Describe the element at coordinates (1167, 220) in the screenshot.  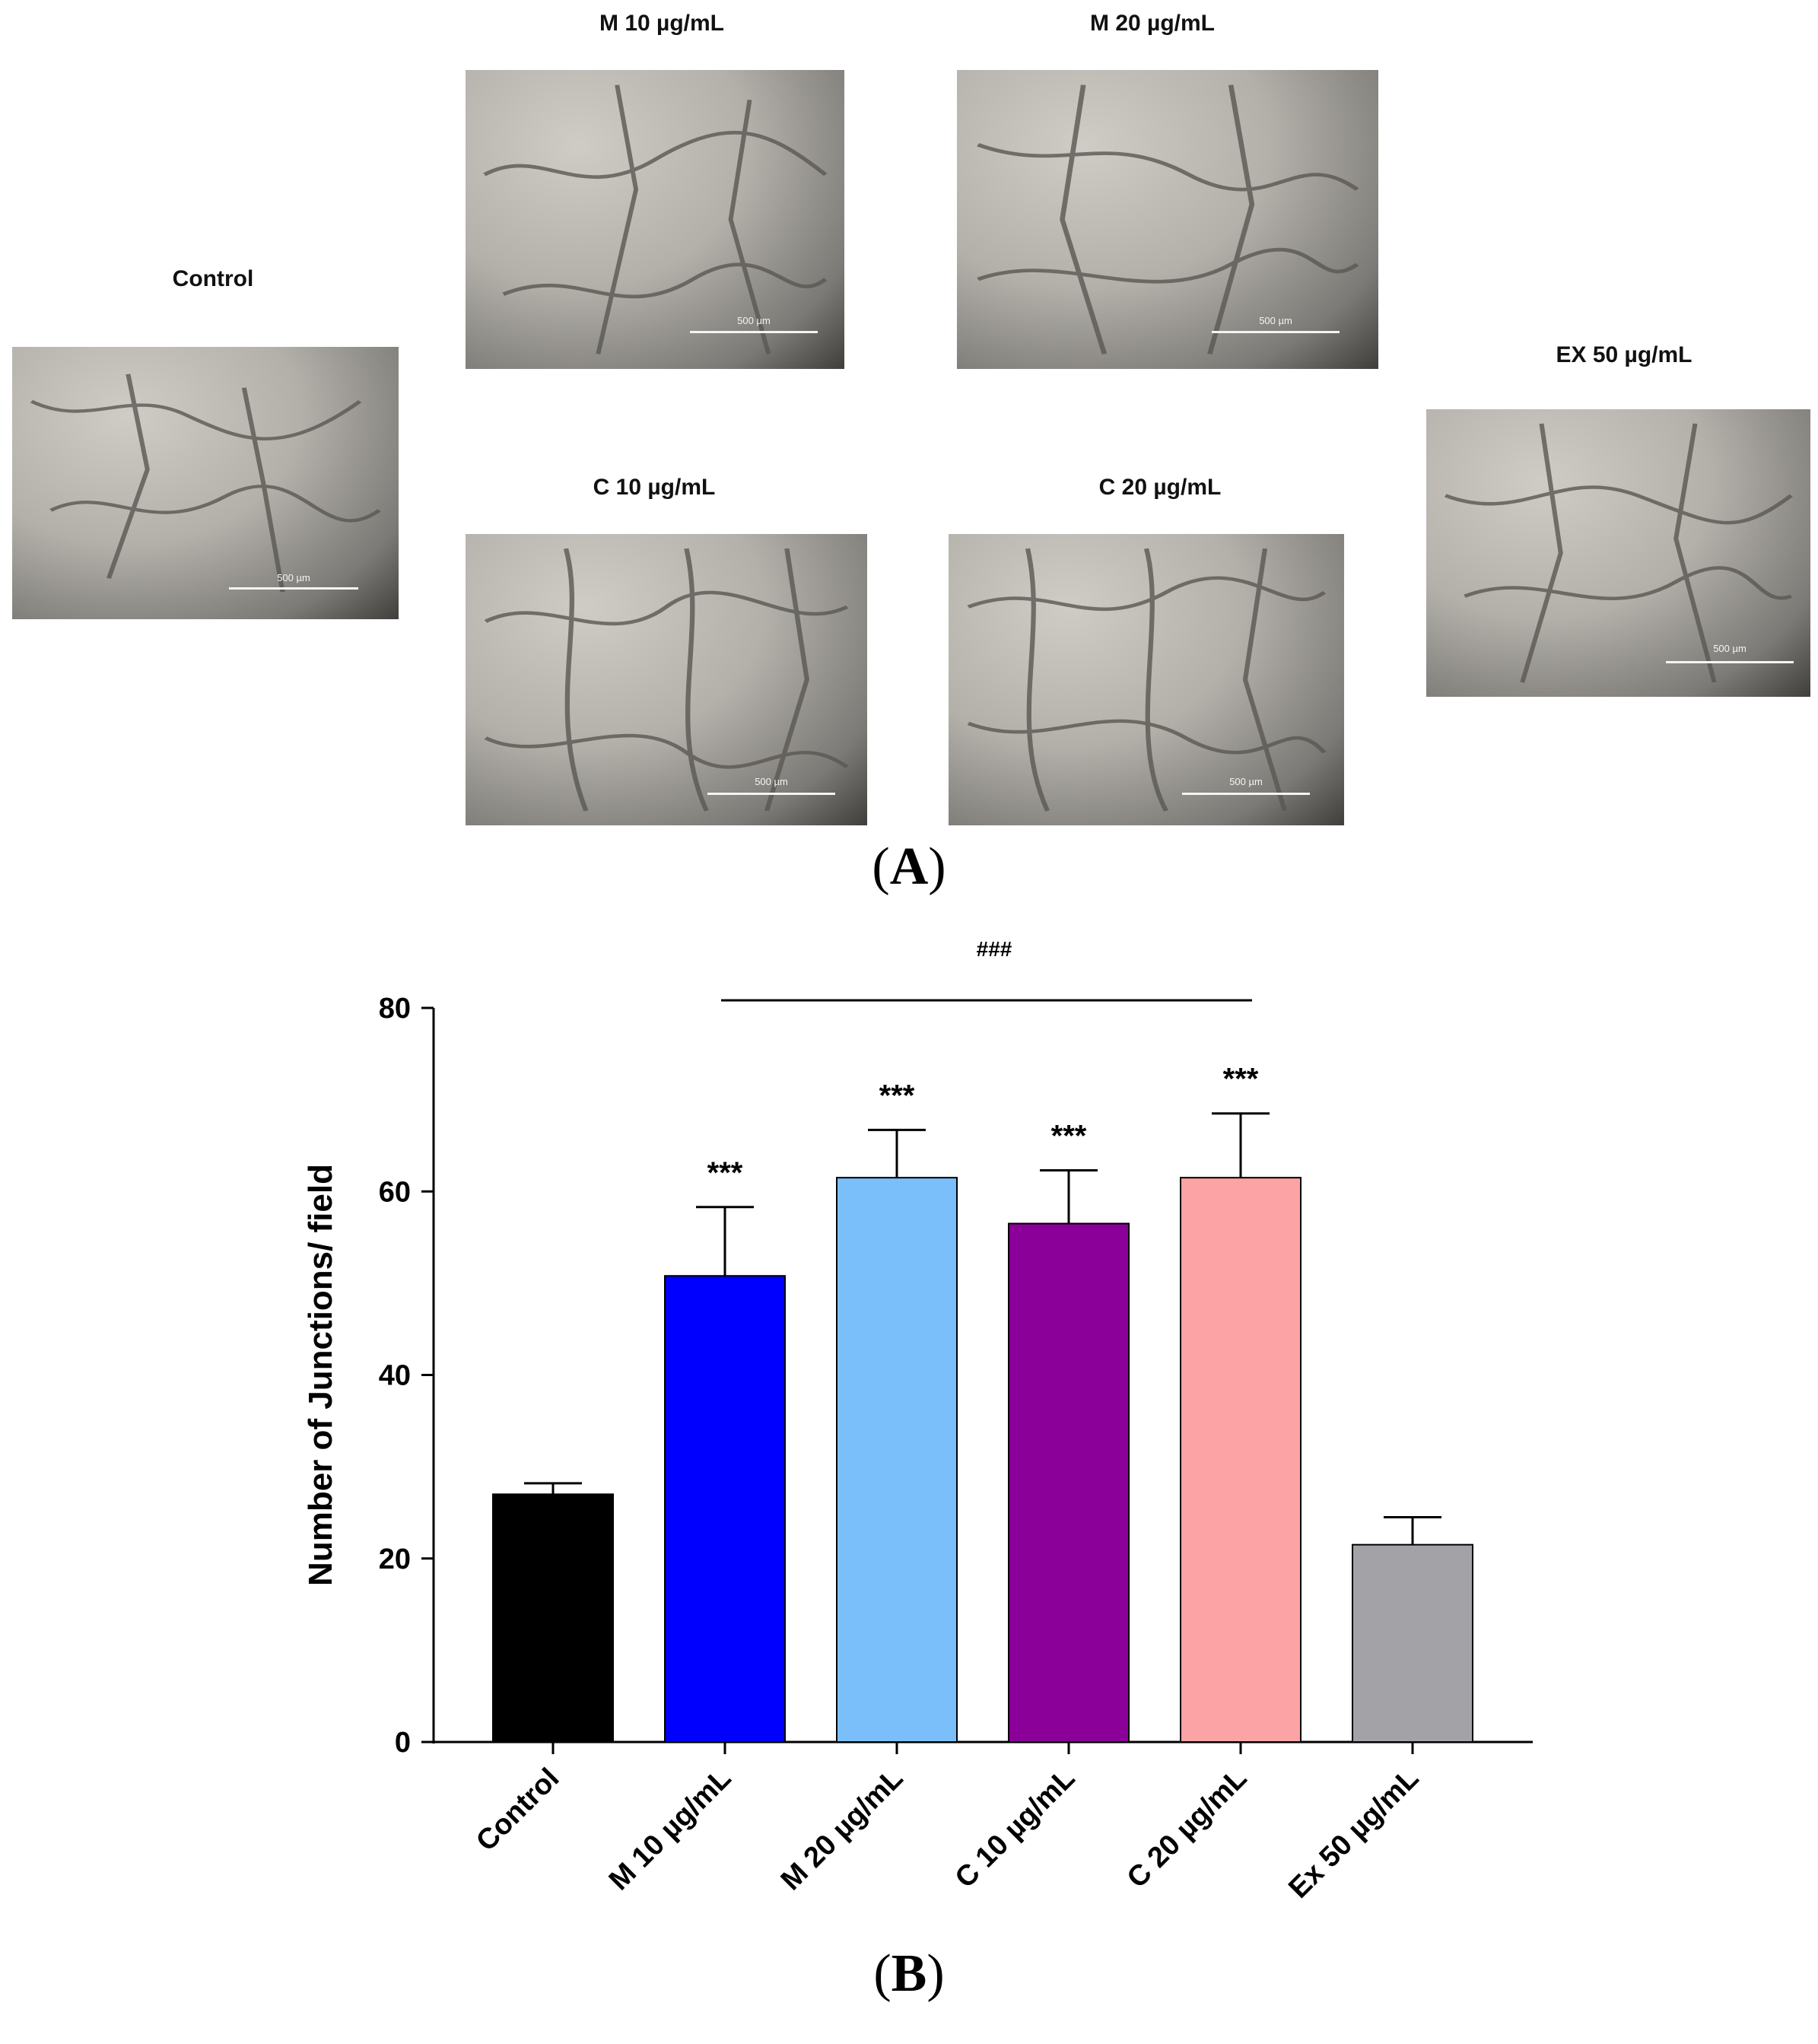
I see `micrograph-m20: 500 µm` at that location.